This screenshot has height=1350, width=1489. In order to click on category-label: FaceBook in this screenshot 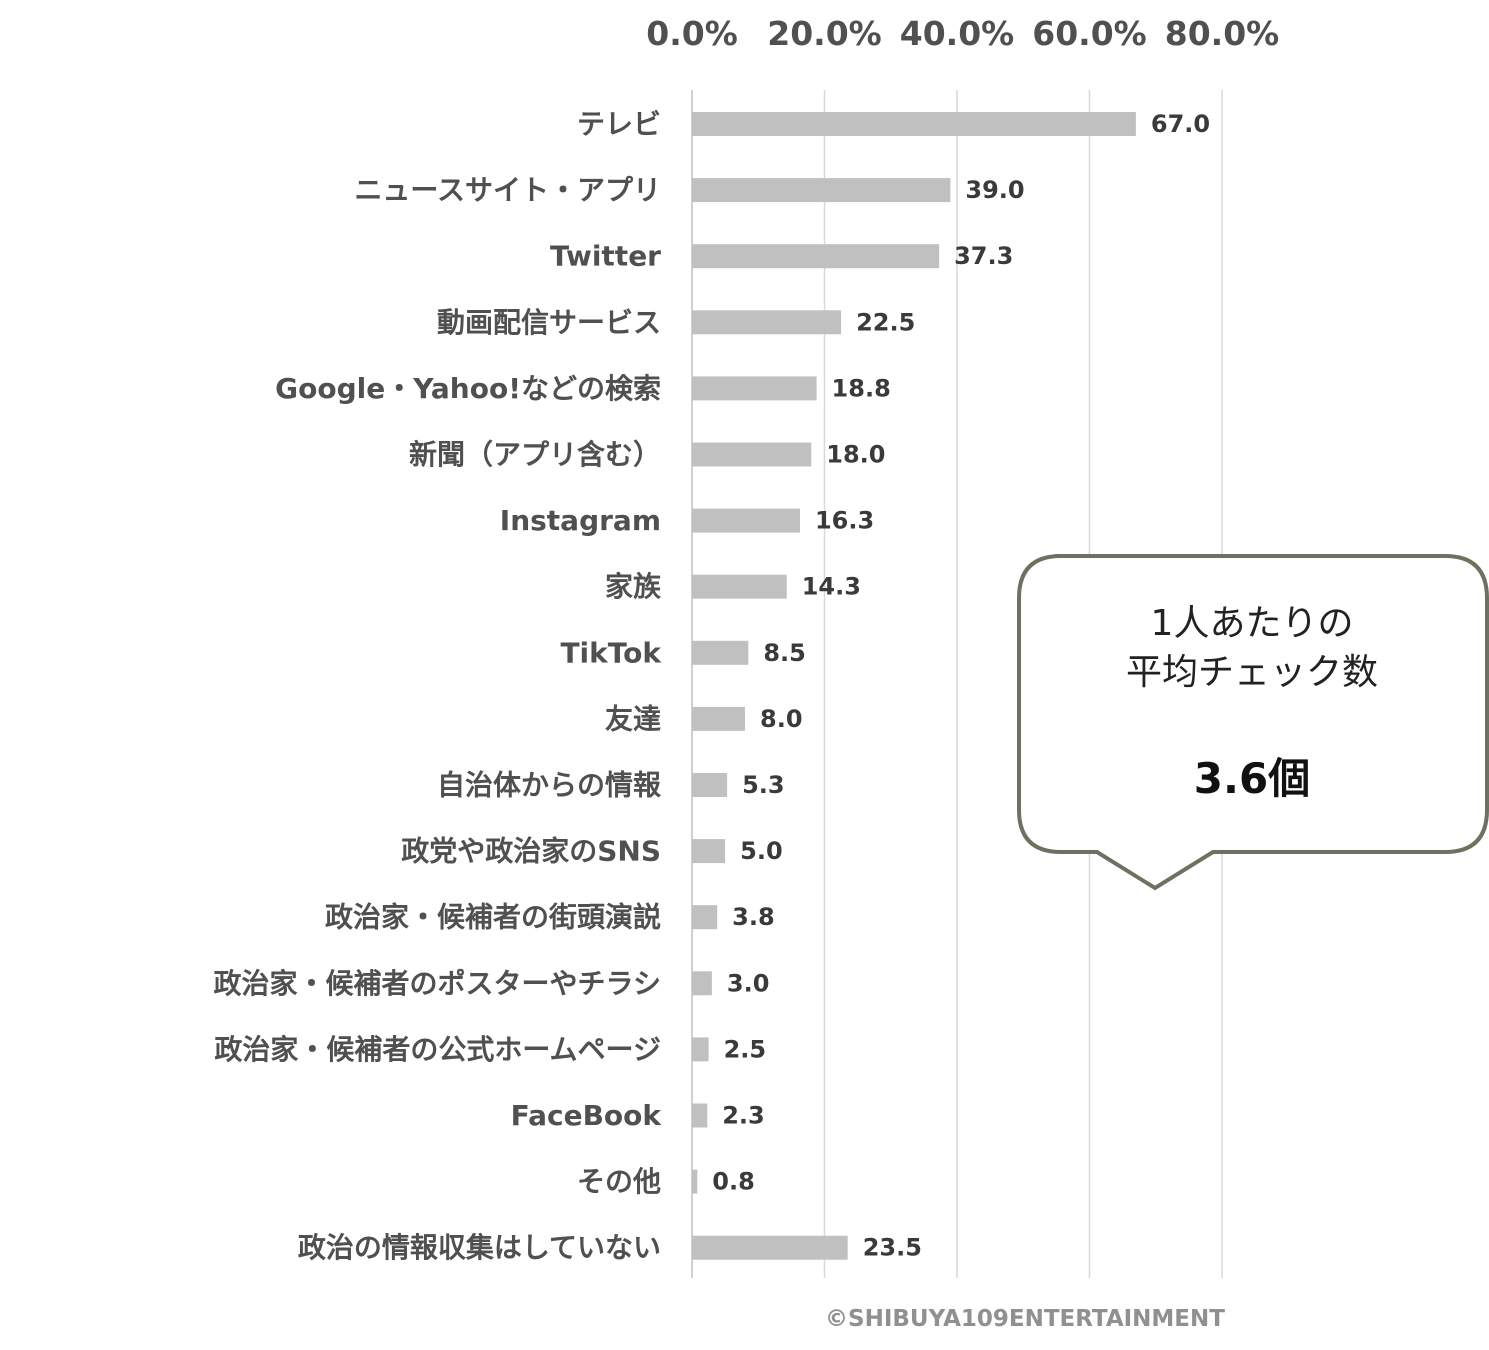, I will do `click(587, 1115)`.